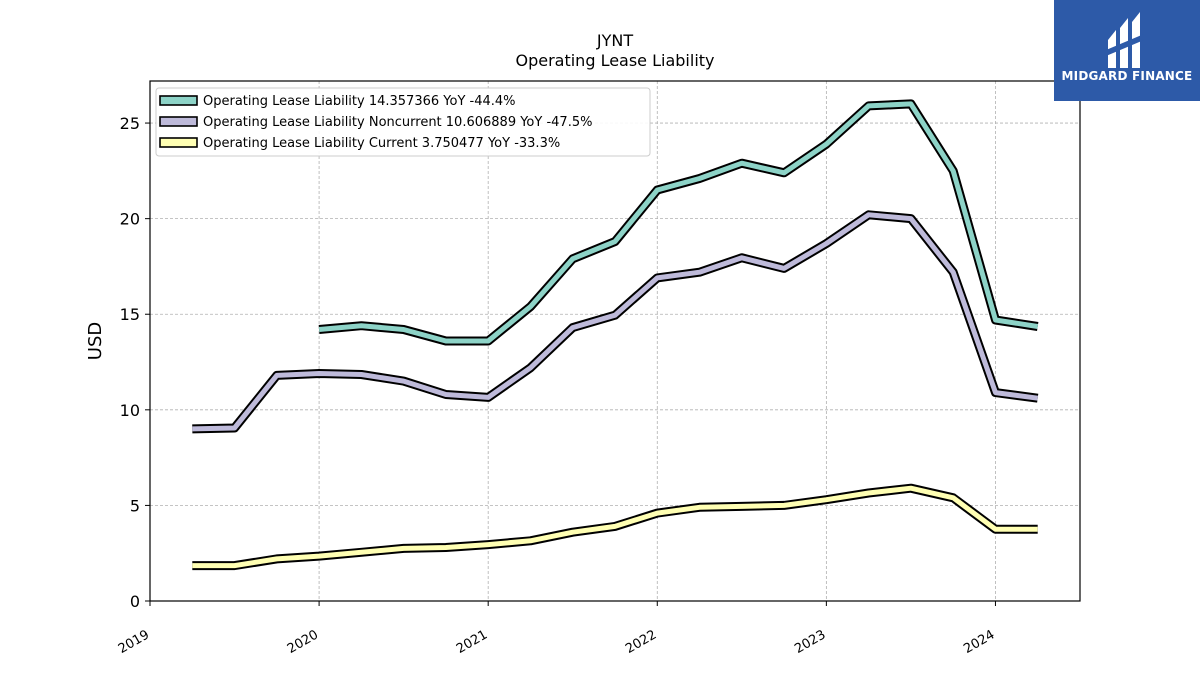 The width and height of the screenshot is (1200, 675). Describe the element at coordinates (472, 642) in the screenshot. I see `x-tick-label: 2021` at that location.